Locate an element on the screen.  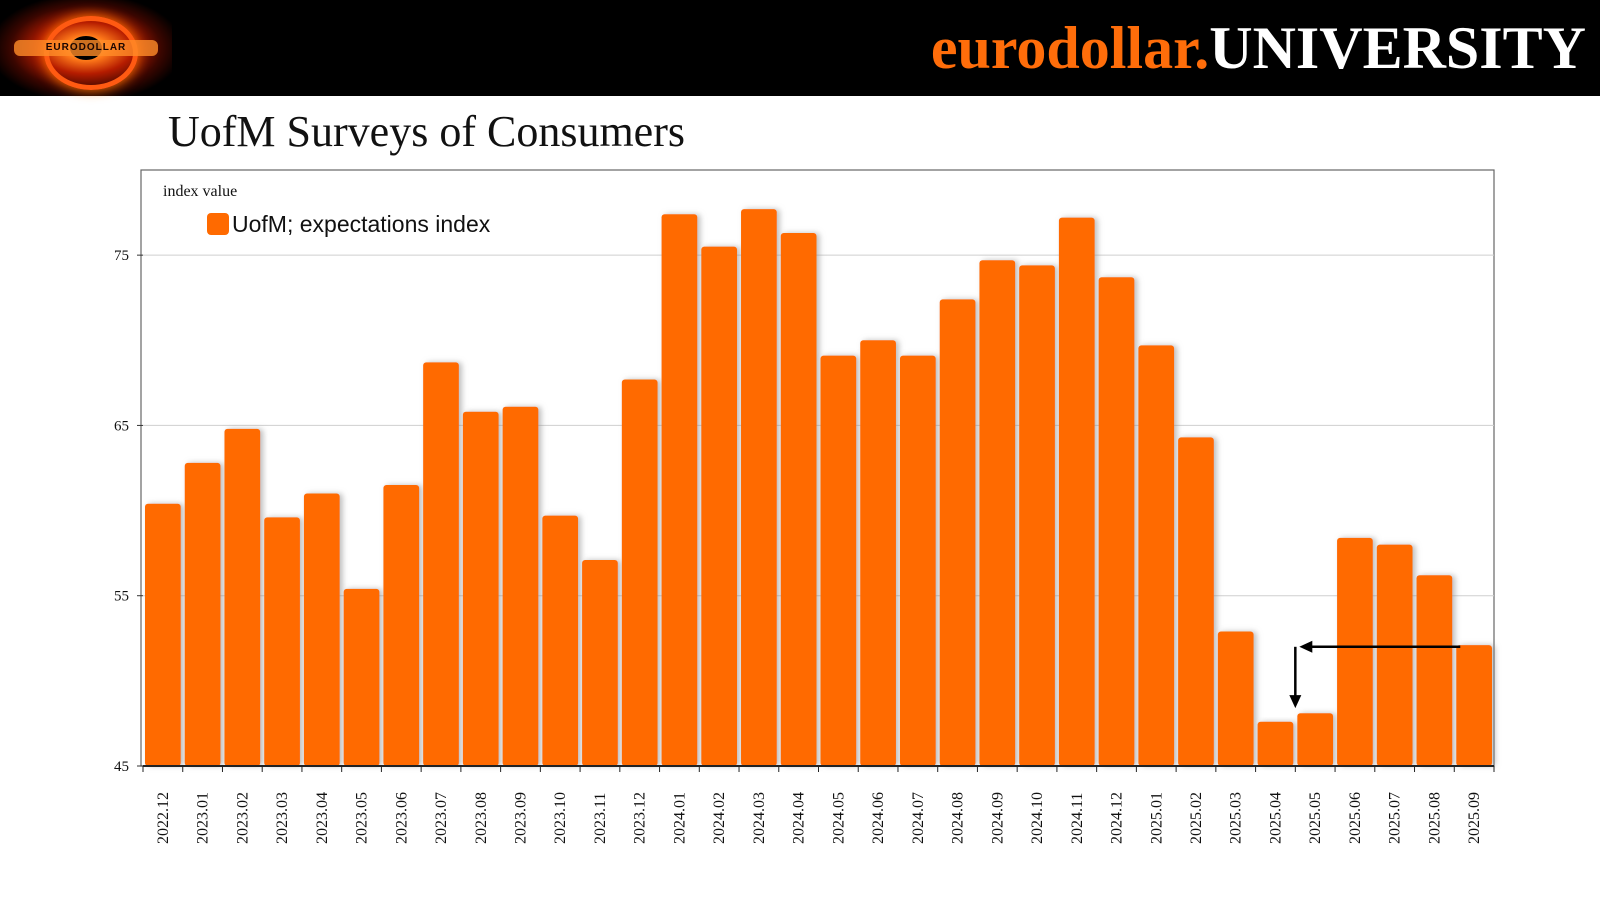
x-tick-label: 2025.05 is located at coordinates (1315, 818).